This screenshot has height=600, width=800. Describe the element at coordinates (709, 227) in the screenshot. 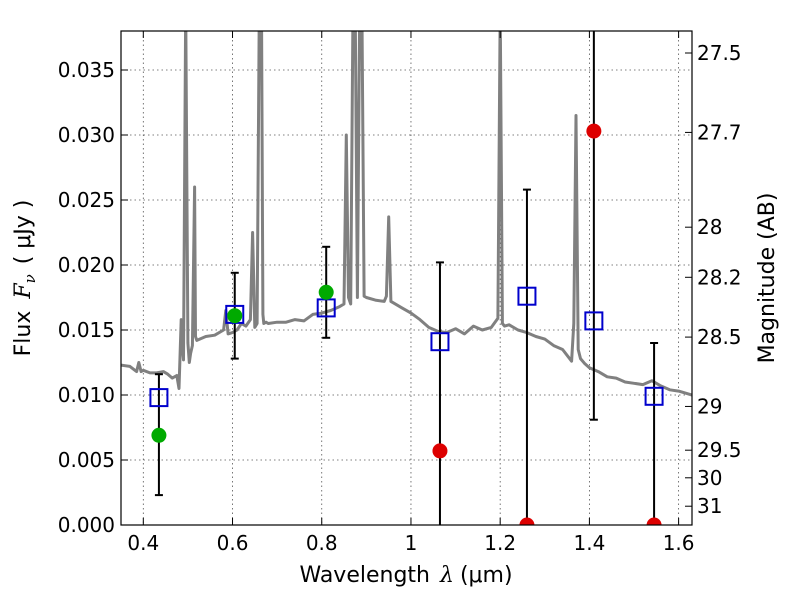

I see `magnitude-tick-label: 28` at that location.